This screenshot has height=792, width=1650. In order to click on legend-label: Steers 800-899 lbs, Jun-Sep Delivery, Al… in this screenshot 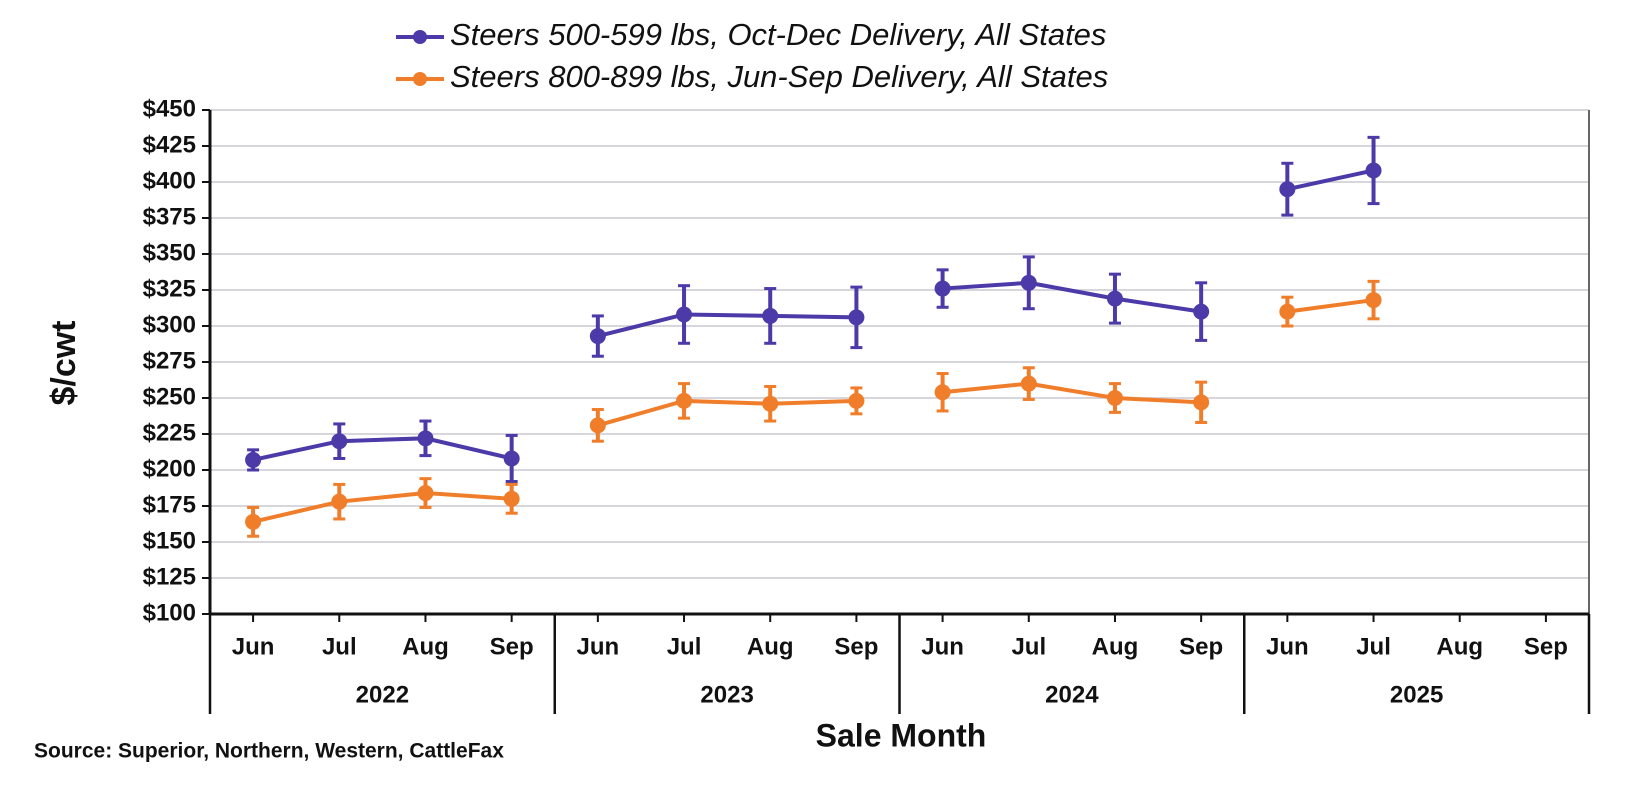, I will do `click(779, 76)`.